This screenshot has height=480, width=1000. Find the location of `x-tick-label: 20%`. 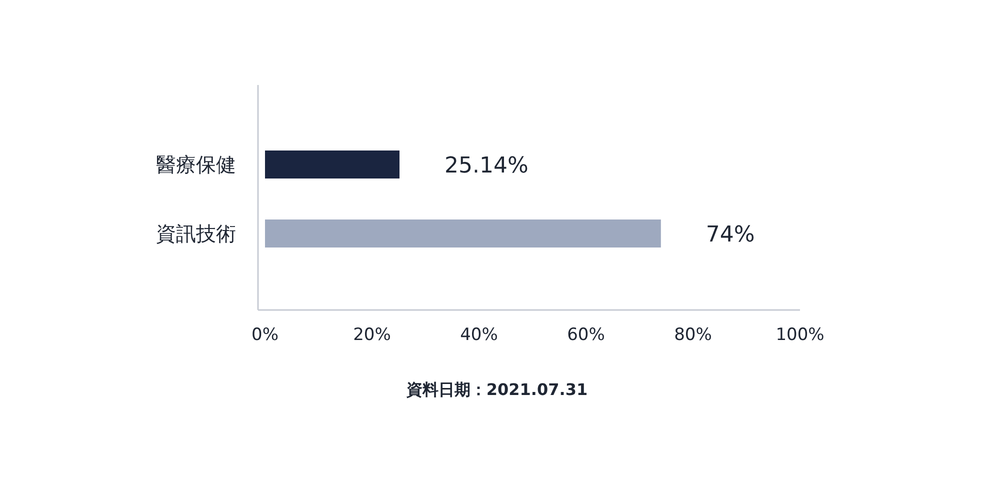

x-tick-label: 20% is located at coordinates (372, 335).